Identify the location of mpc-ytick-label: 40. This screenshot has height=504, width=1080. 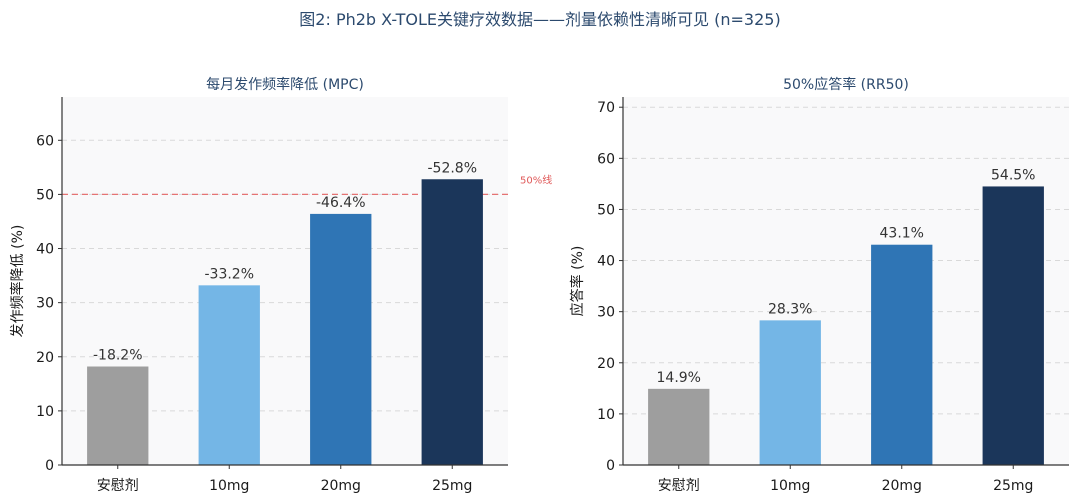
(45, 250).